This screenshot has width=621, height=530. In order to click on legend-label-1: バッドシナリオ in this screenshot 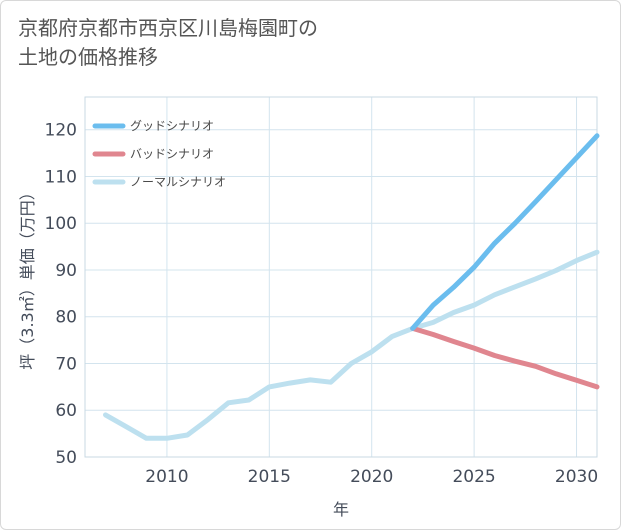, I will do `click(172, 154)`.